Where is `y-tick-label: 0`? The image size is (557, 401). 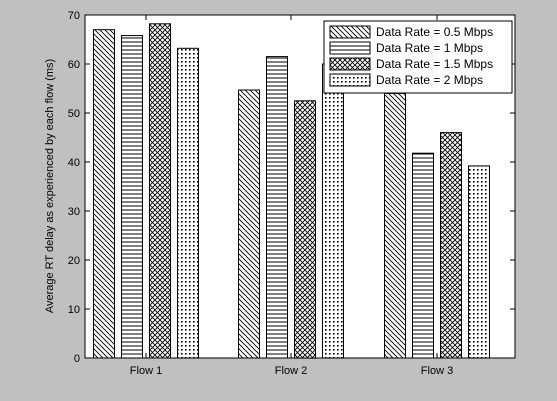
y-tick-label: 0 is located at coordinates (77, 359).